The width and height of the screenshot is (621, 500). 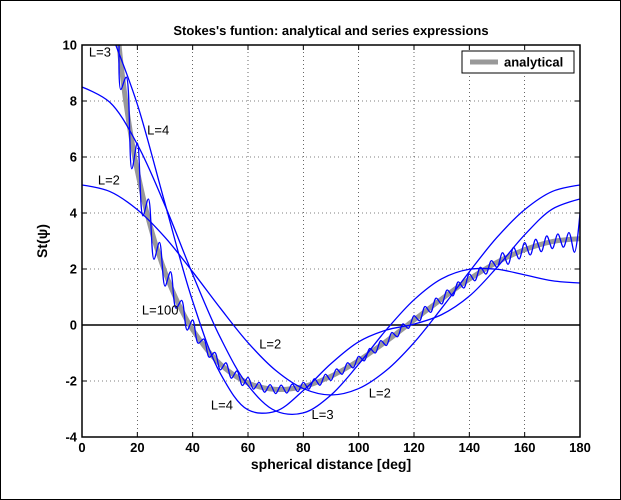 What do you see at coordinates (192, 447) in the screenshot?
I see `x-tick-label: 40` at bounding box center [192, 447].